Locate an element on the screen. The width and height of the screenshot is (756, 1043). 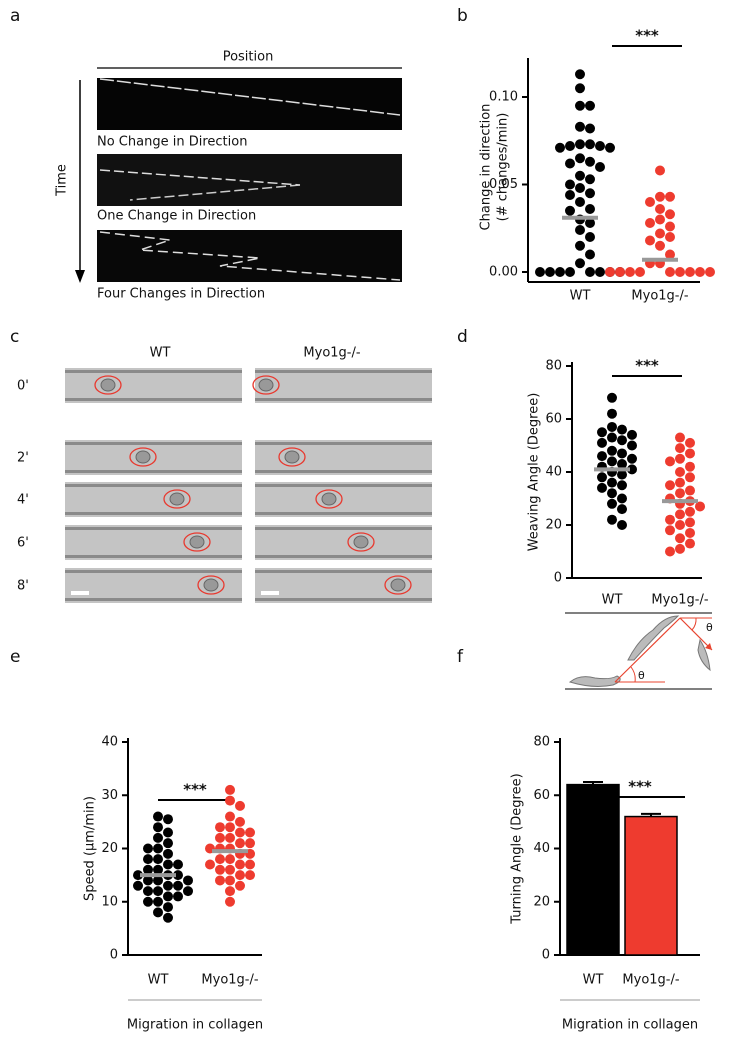
y-tick-label: 20 is located at coordinates (553, 525).